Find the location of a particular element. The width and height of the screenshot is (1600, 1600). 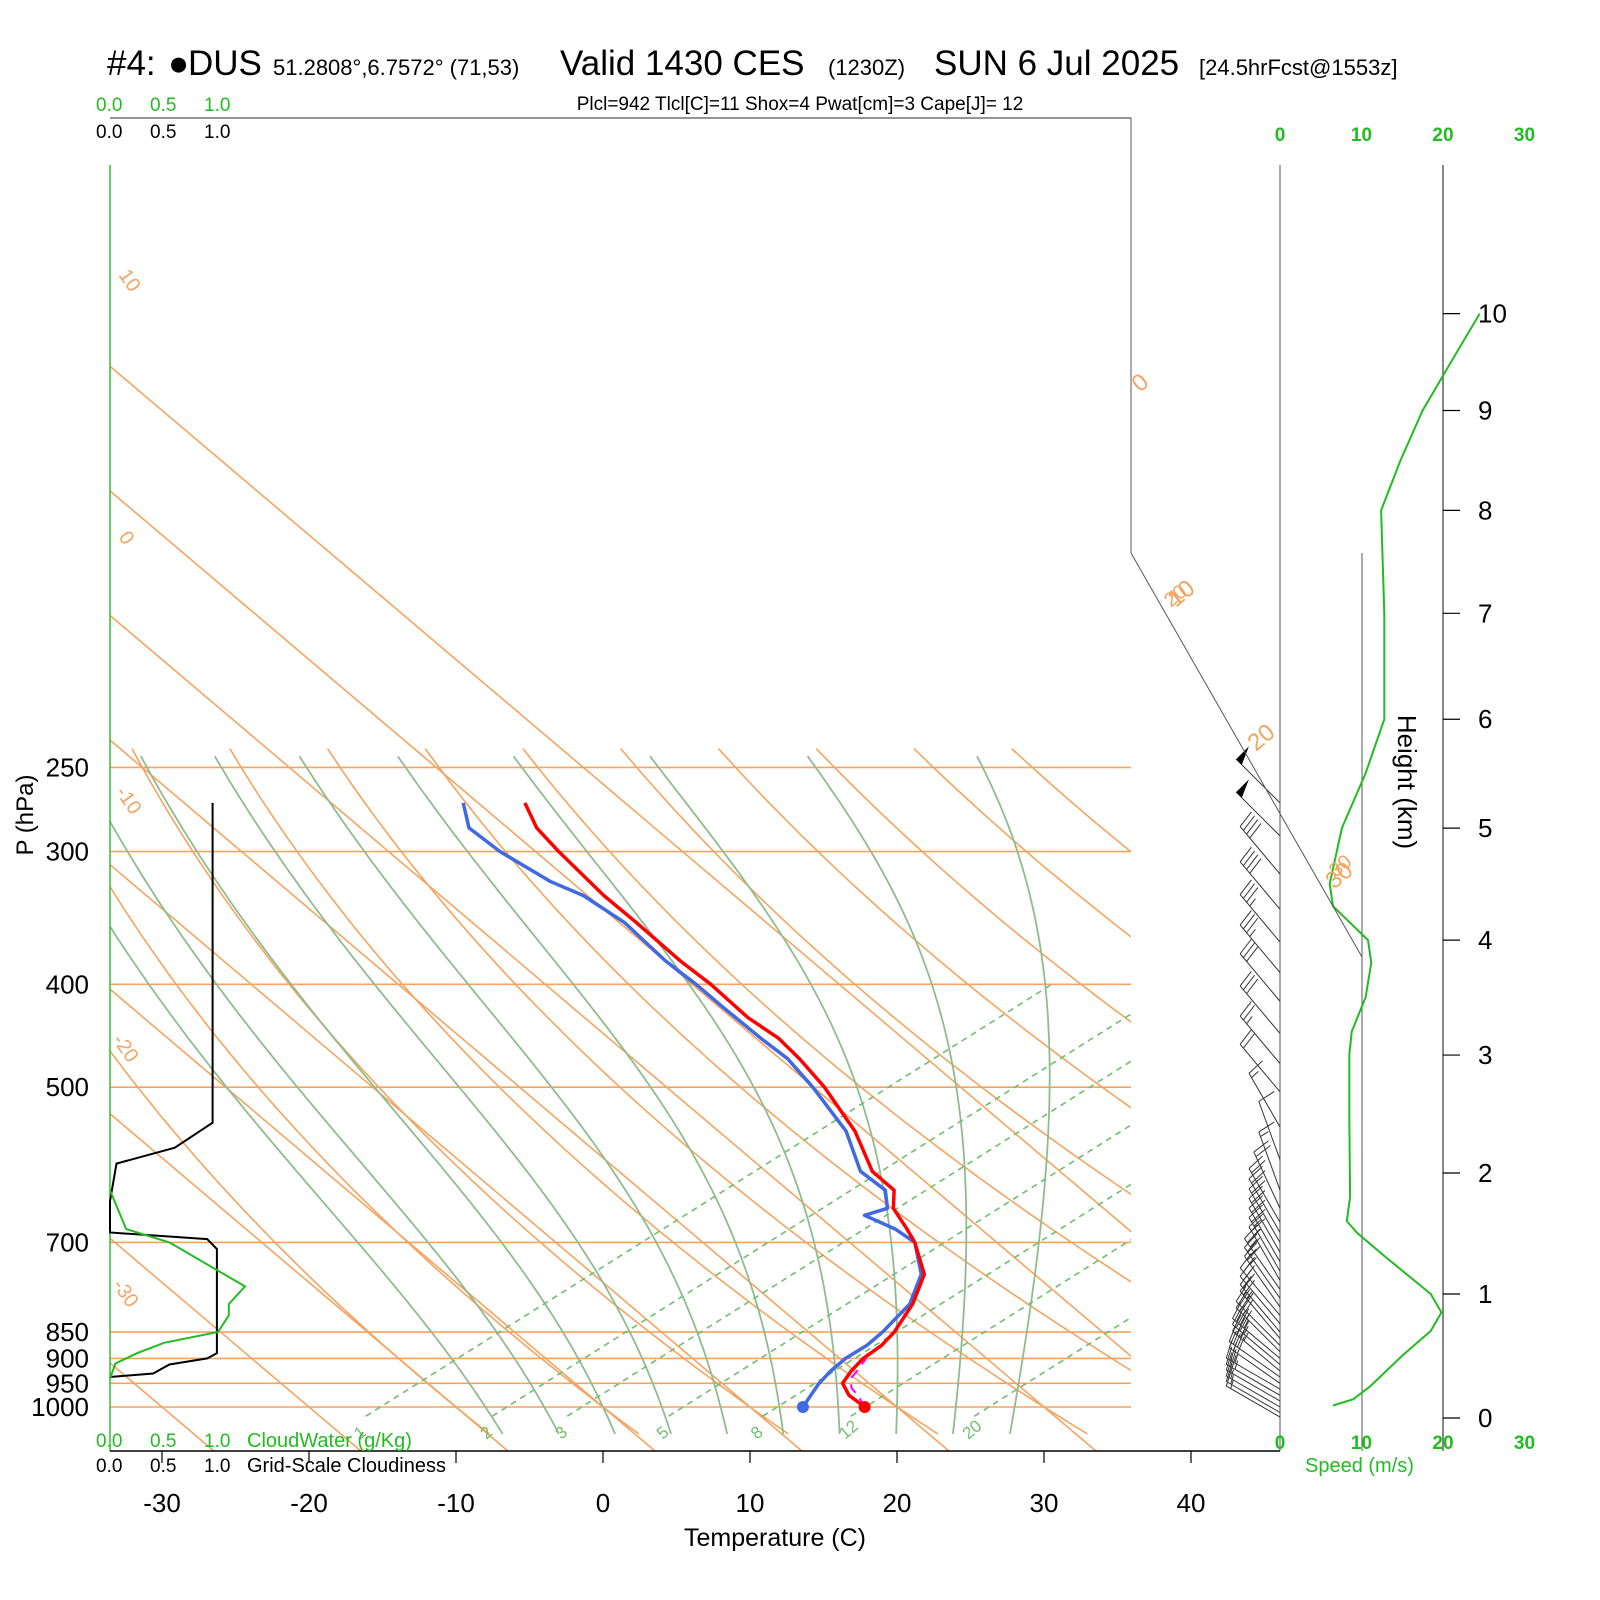

x-tick-label: 20 is located at coordinates (897, 1503).